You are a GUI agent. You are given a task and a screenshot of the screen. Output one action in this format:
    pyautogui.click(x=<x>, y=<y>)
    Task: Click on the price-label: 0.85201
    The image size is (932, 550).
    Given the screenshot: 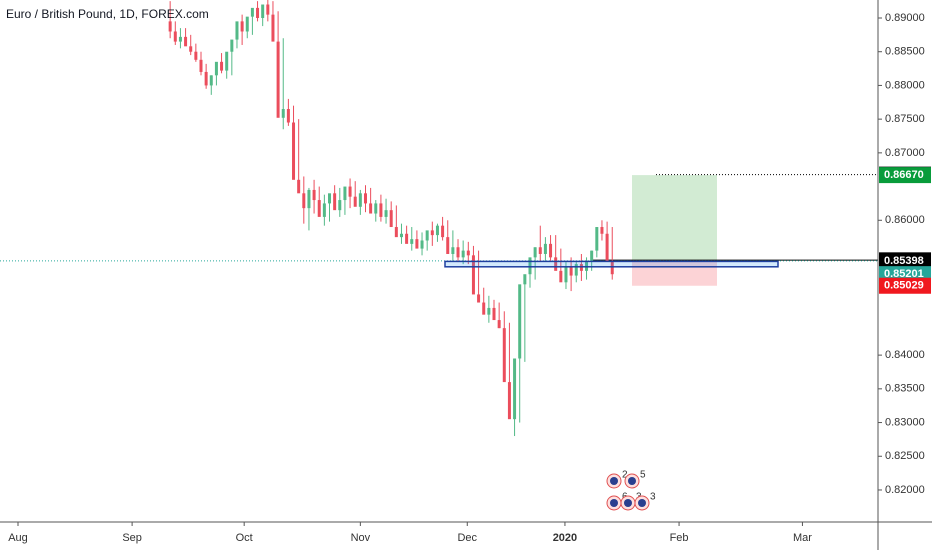 What is the action you would take?
    pyautogui.click(x=904, y=274)
    